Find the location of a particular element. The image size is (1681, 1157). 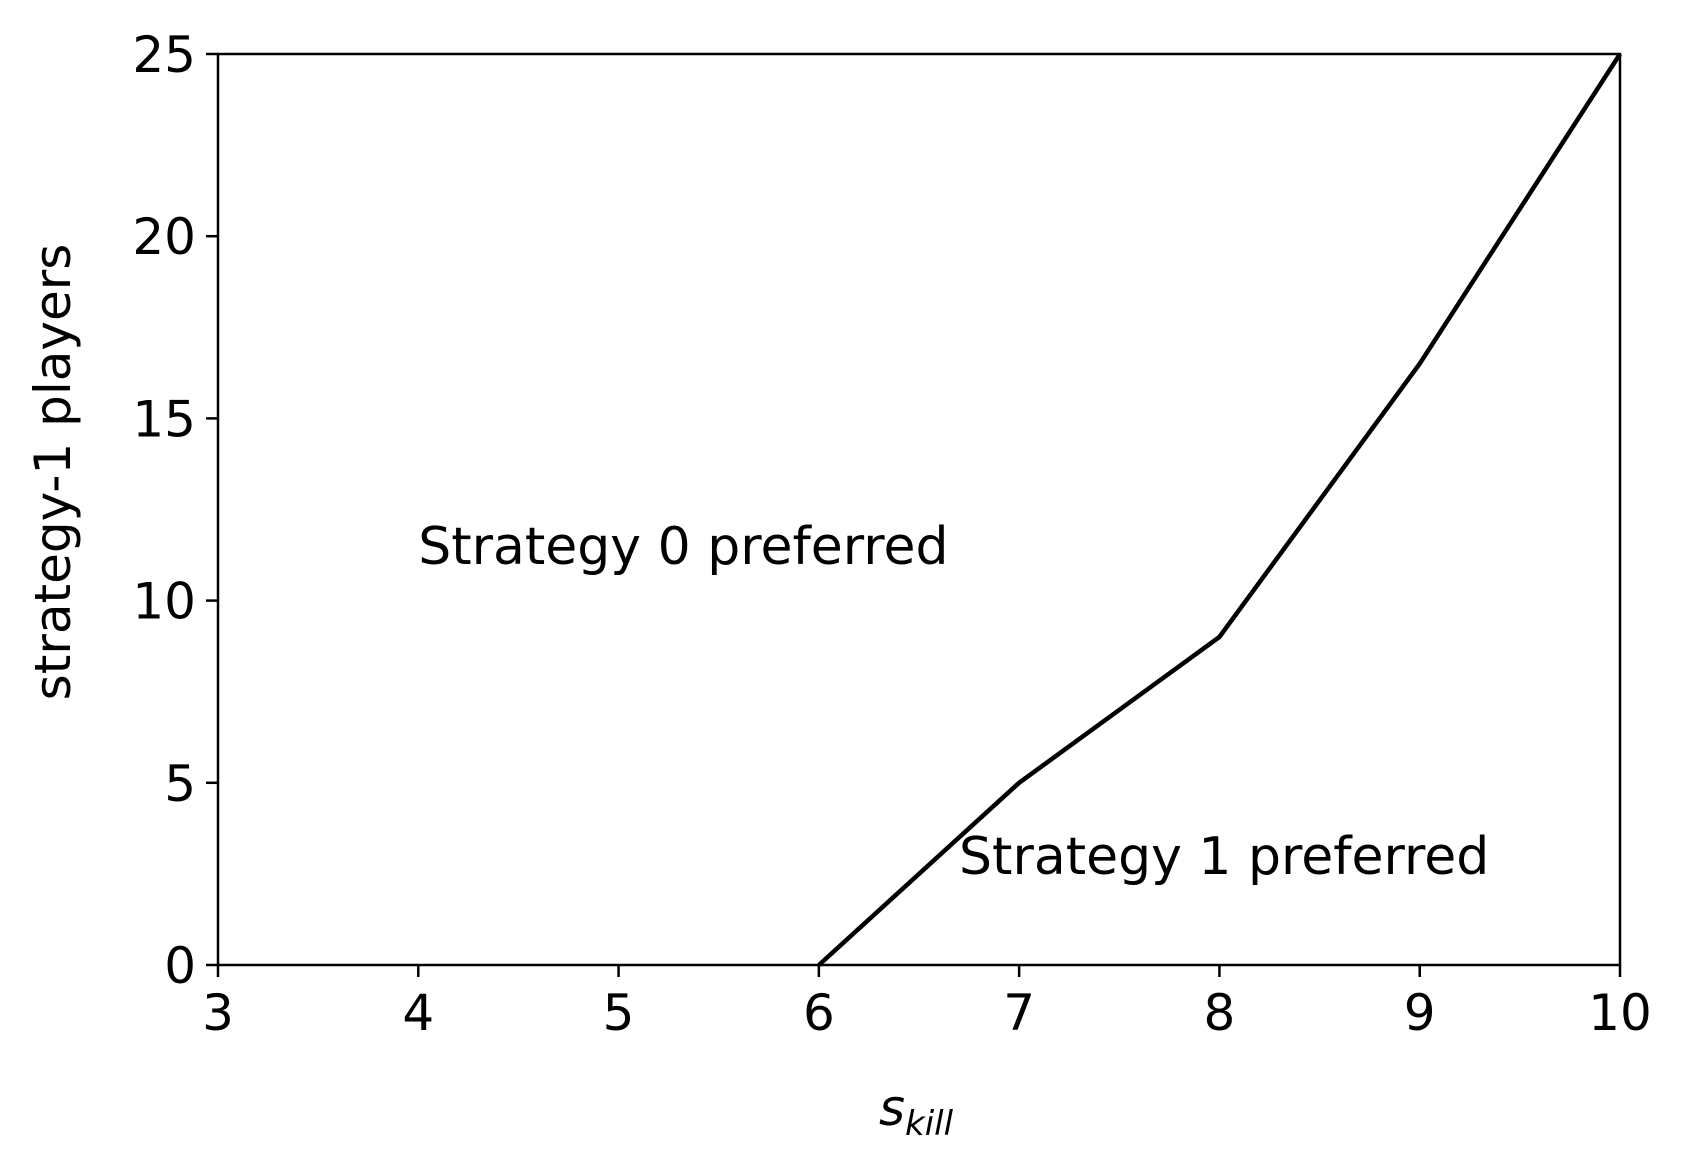

y-tick-label: 25 is located at coordinates (164, 55).